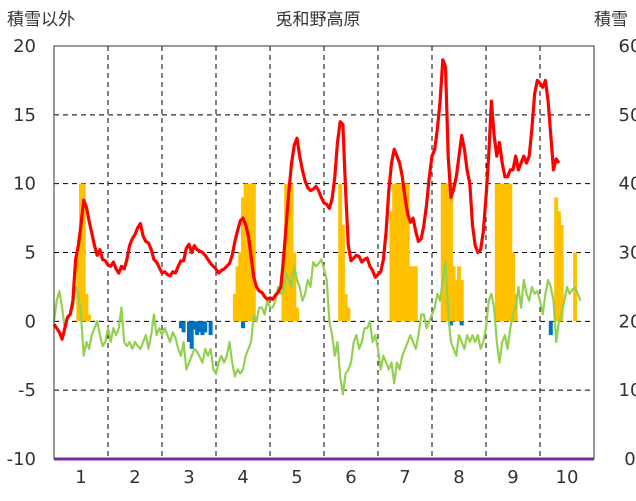 The image size is (636, 501). I want to click on x-tick-label: 5, so click(296, 477).